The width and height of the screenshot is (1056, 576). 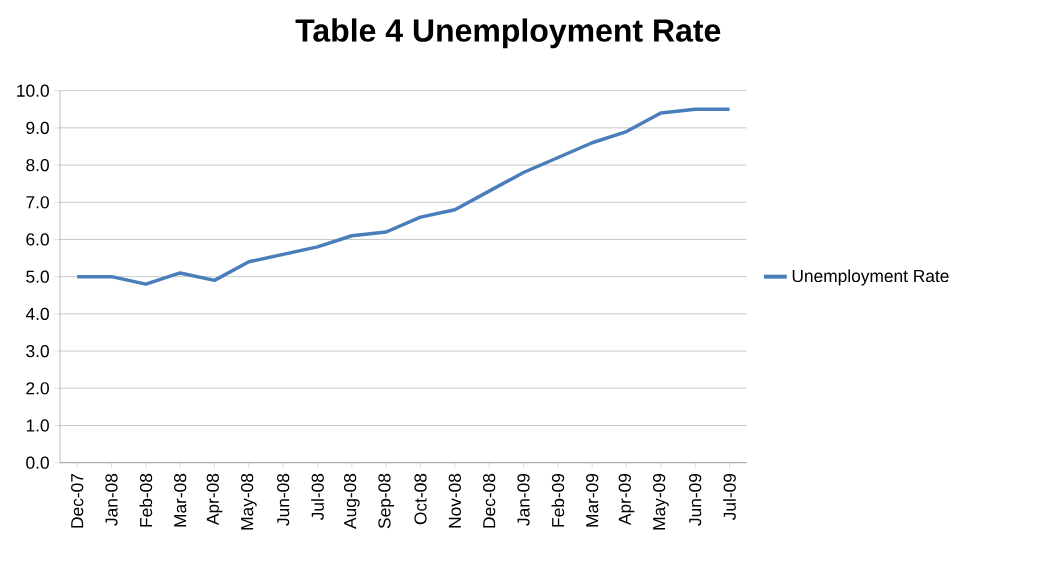 What do you see at coordinates (37, 127) in the screenshot?
I see `y-tick-label: 9.0` at bounding box center [37, 127].